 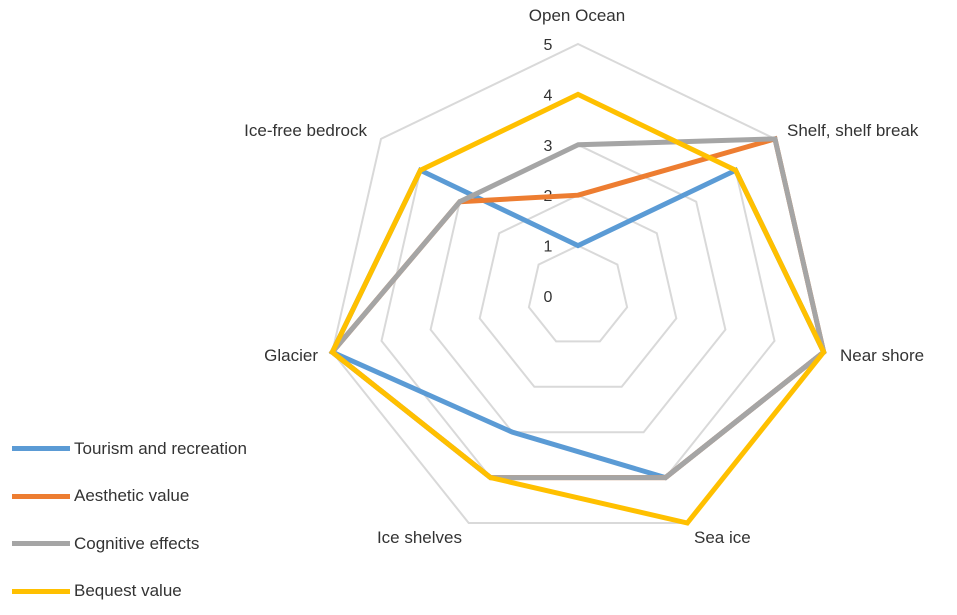 I want to click on legend-swatch-bequest, so click(x=41, y=591).